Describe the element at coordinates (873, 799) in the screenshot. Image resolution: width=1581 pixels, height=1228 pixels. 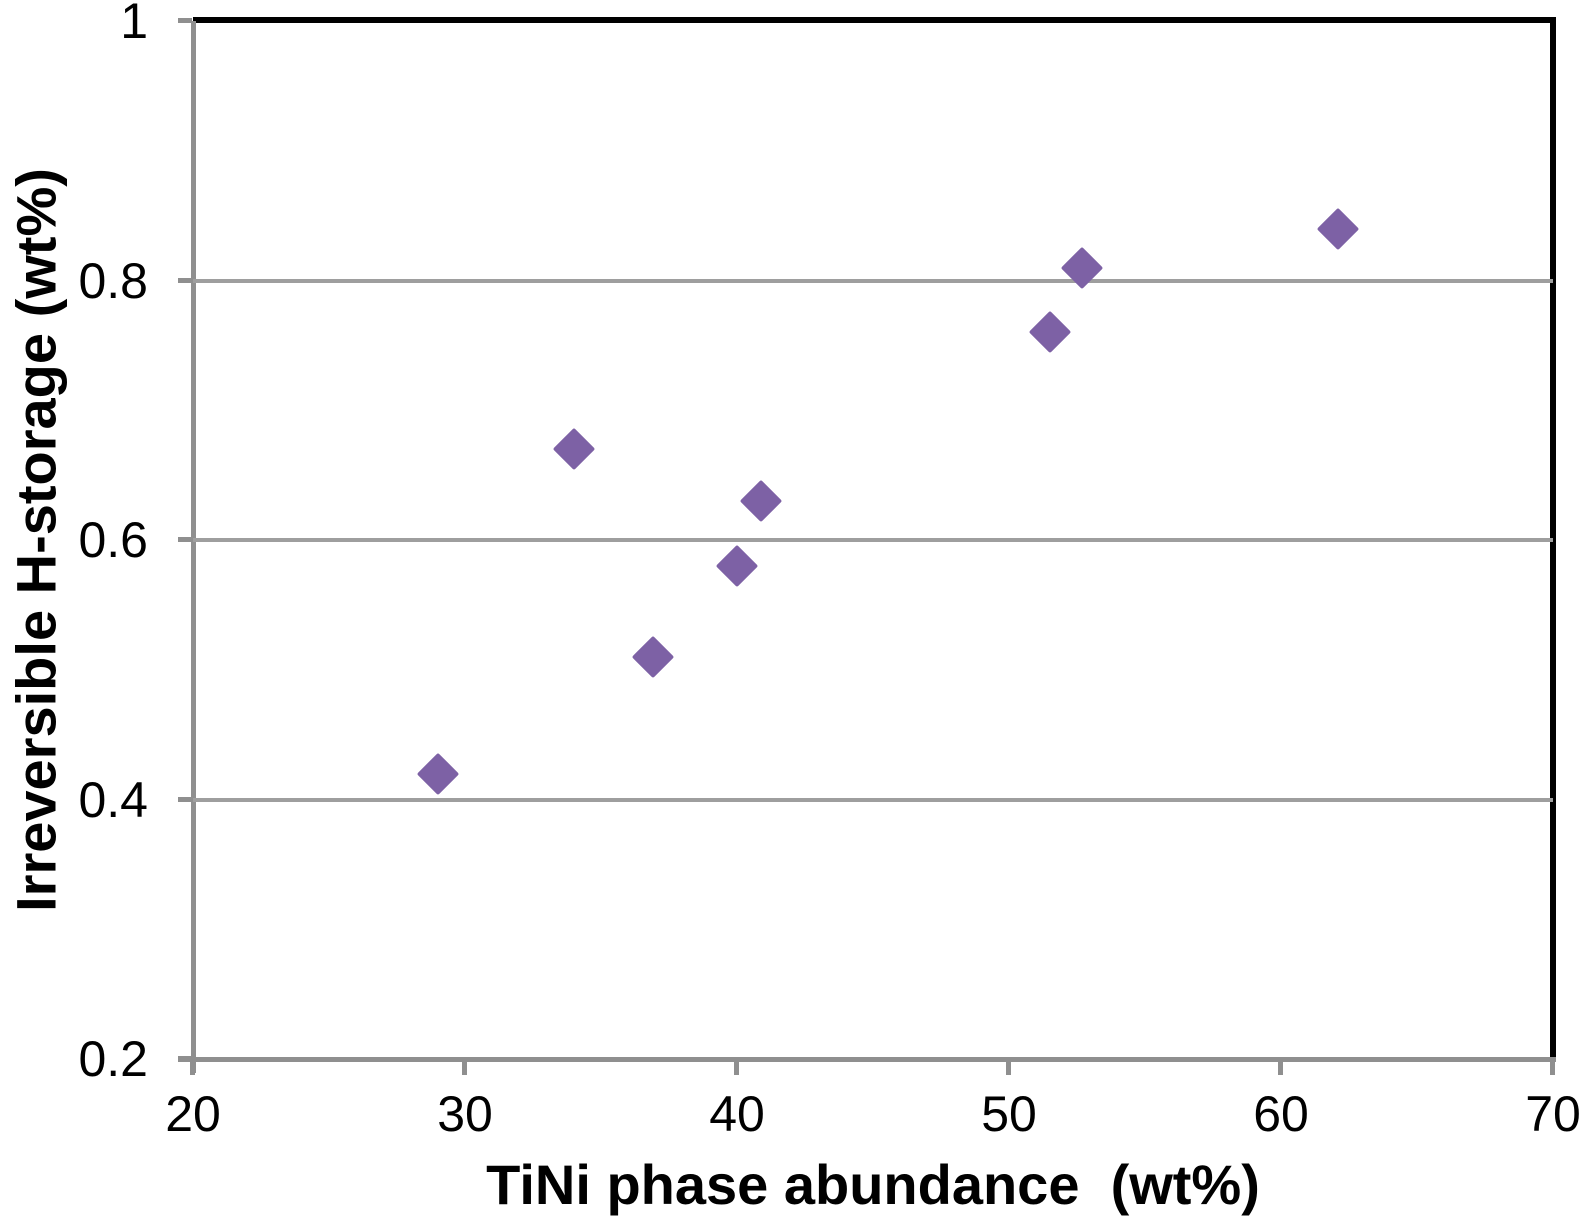
I see `gridline-y-0.4` at that location.